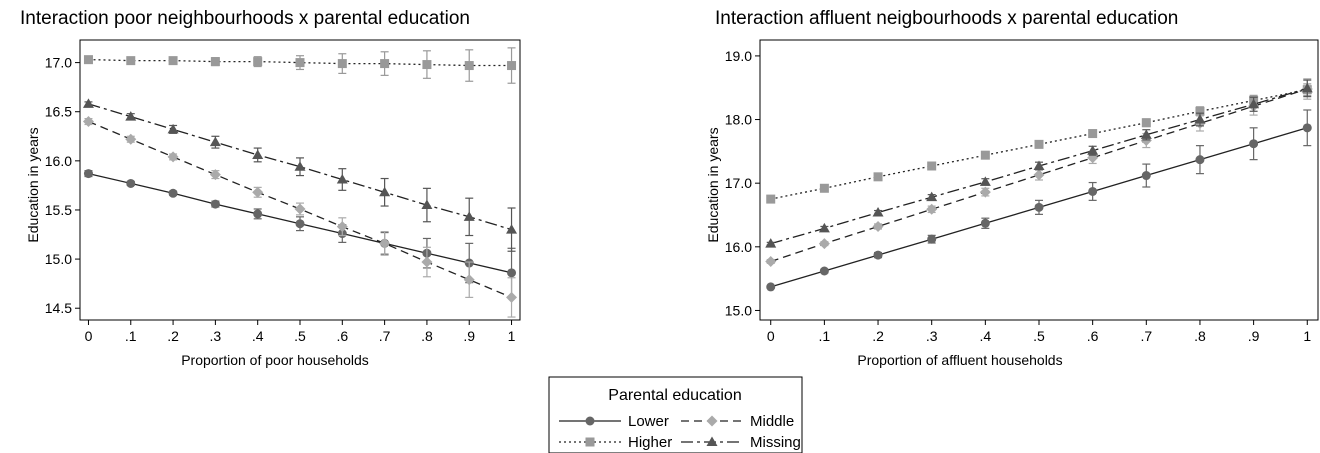 This screenshot has height=453, width=1320. I want to click on right-y-tick-label: 15.0, so click(738, 310).